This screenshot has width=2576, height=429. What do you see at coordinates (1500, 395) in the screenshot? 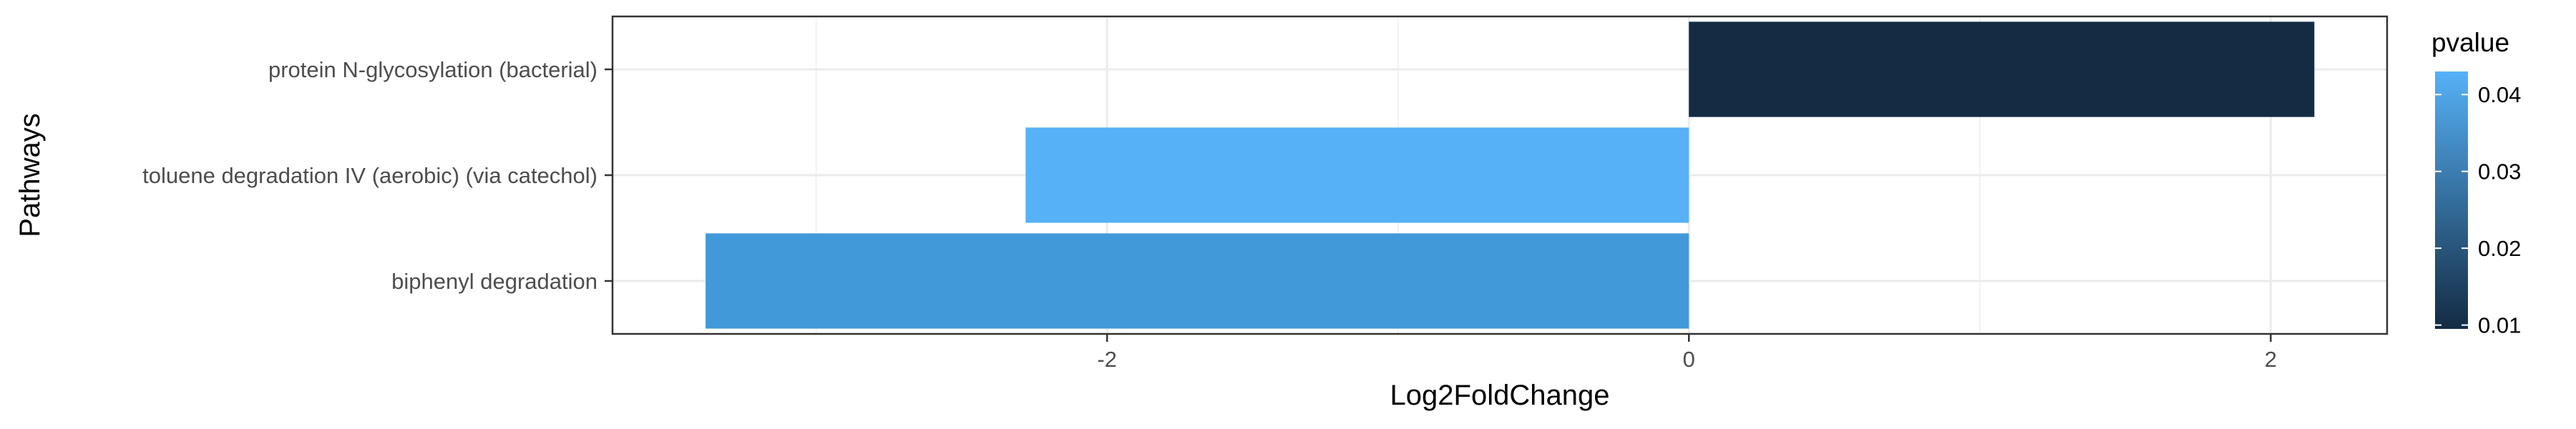
I see `x-axis-title: Log2FoldChange` at bounding box center [1500, 395].